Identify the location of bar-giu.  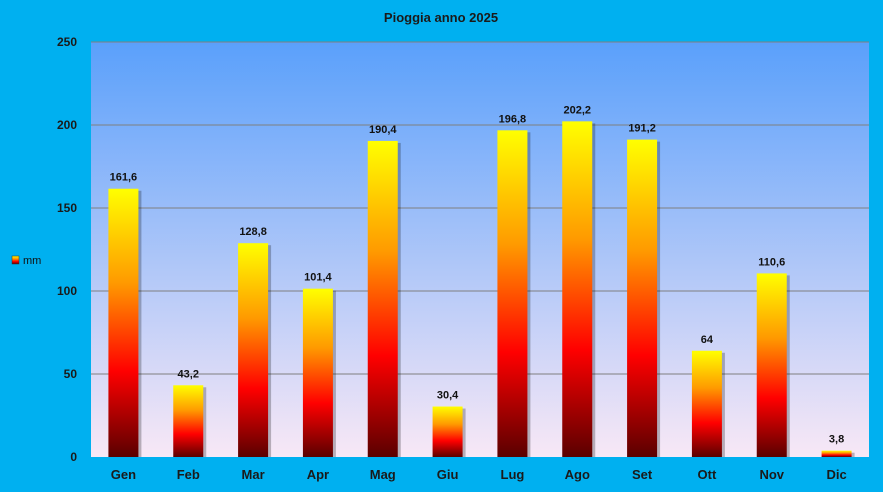
(447, 431).